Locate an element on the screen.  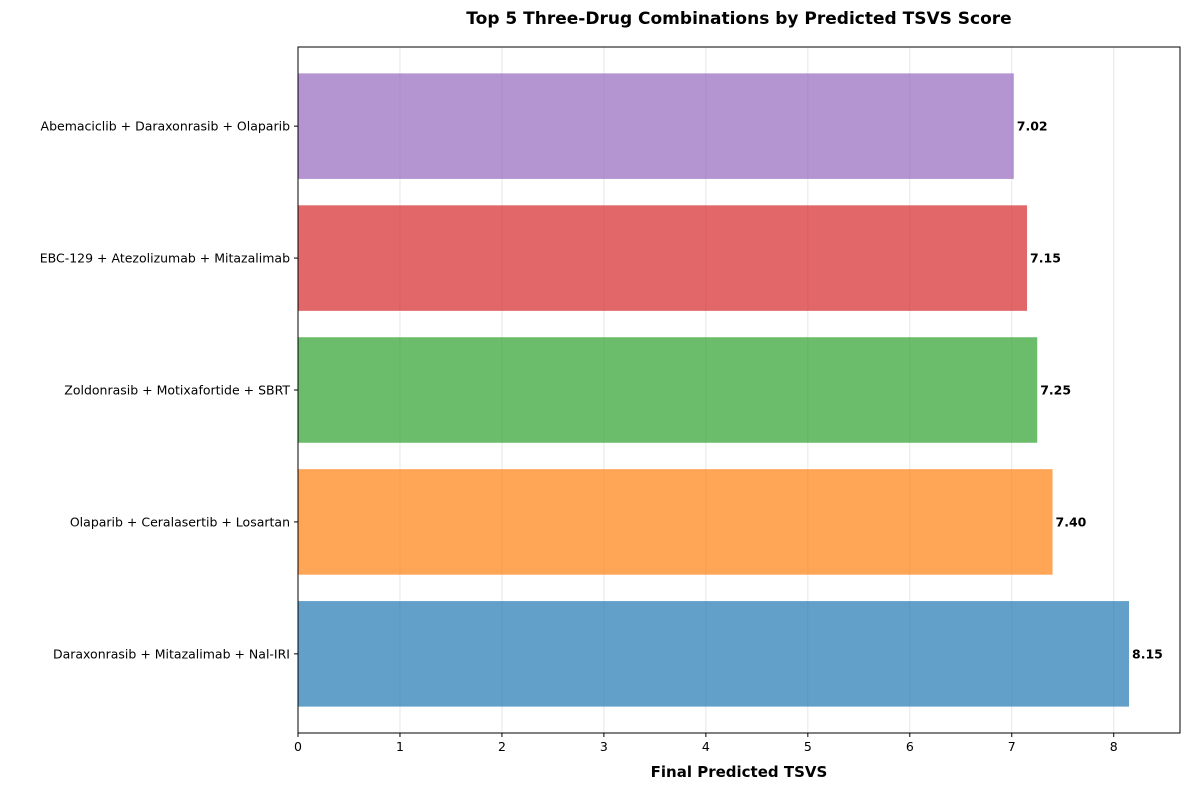
y-category-label: Zoldonrasib + Motixafortide + SBRT is located at coordinates (177, 390).